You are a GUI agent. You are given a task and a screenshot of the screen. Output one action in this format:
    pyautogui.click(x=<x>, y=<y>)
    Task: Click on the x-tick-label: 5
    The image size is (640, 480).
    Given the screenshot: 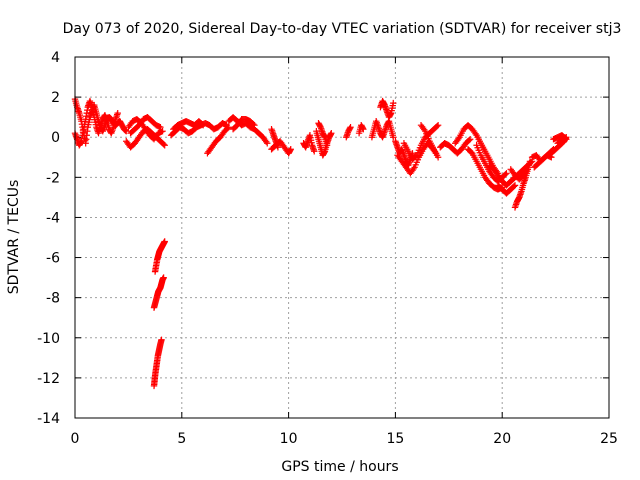 What is the action you would take?
    pyautogui.click(x=181, y=439)
    